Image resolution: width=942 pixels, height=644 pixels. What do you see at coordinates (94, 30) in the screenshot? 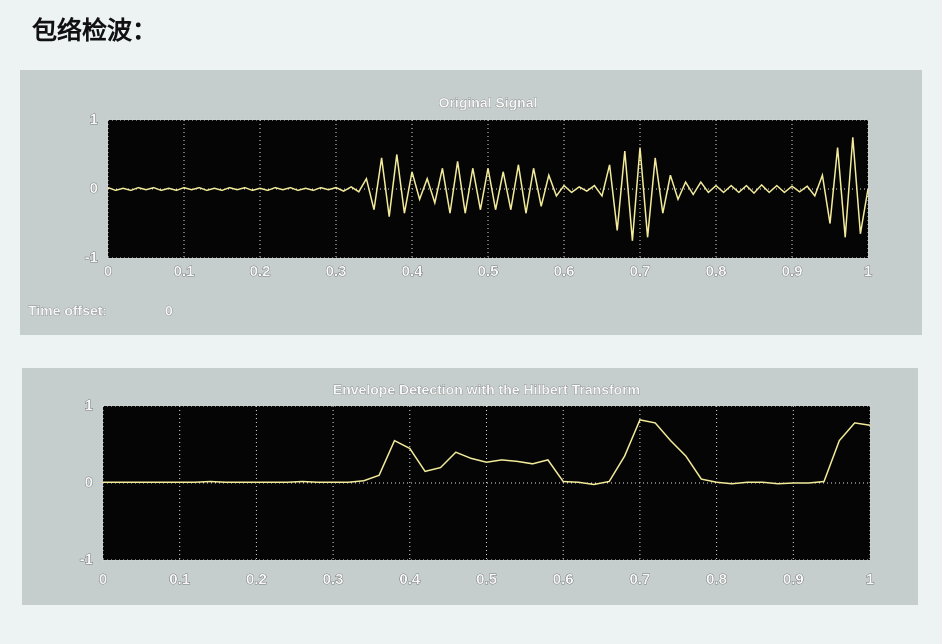
I see `slide-title: 包络检波：` at bounding box center [94, 30].